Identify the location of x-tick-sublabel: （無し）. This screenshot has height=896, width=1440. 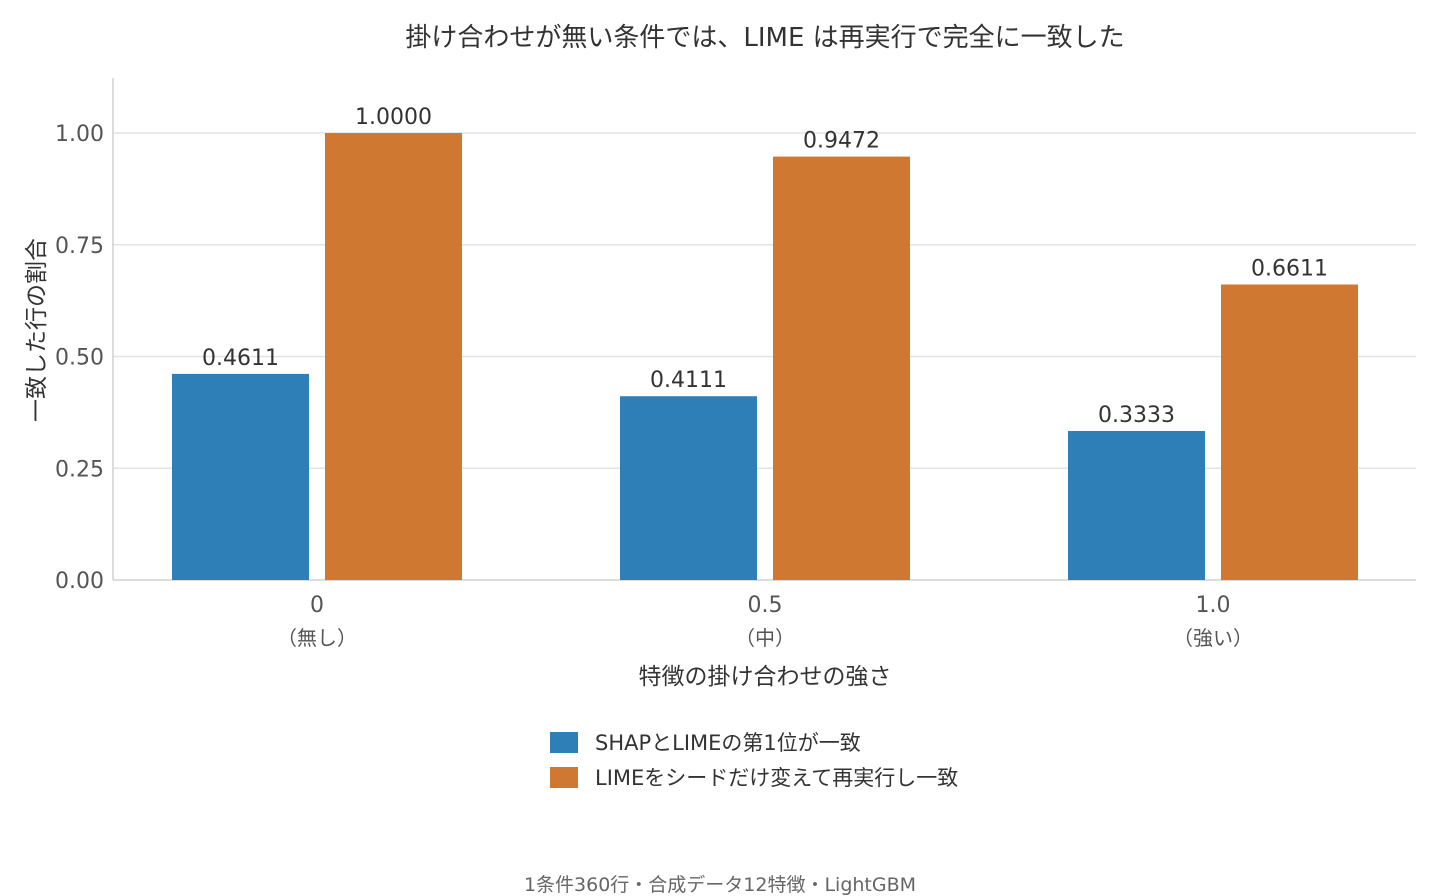
(317, 638).